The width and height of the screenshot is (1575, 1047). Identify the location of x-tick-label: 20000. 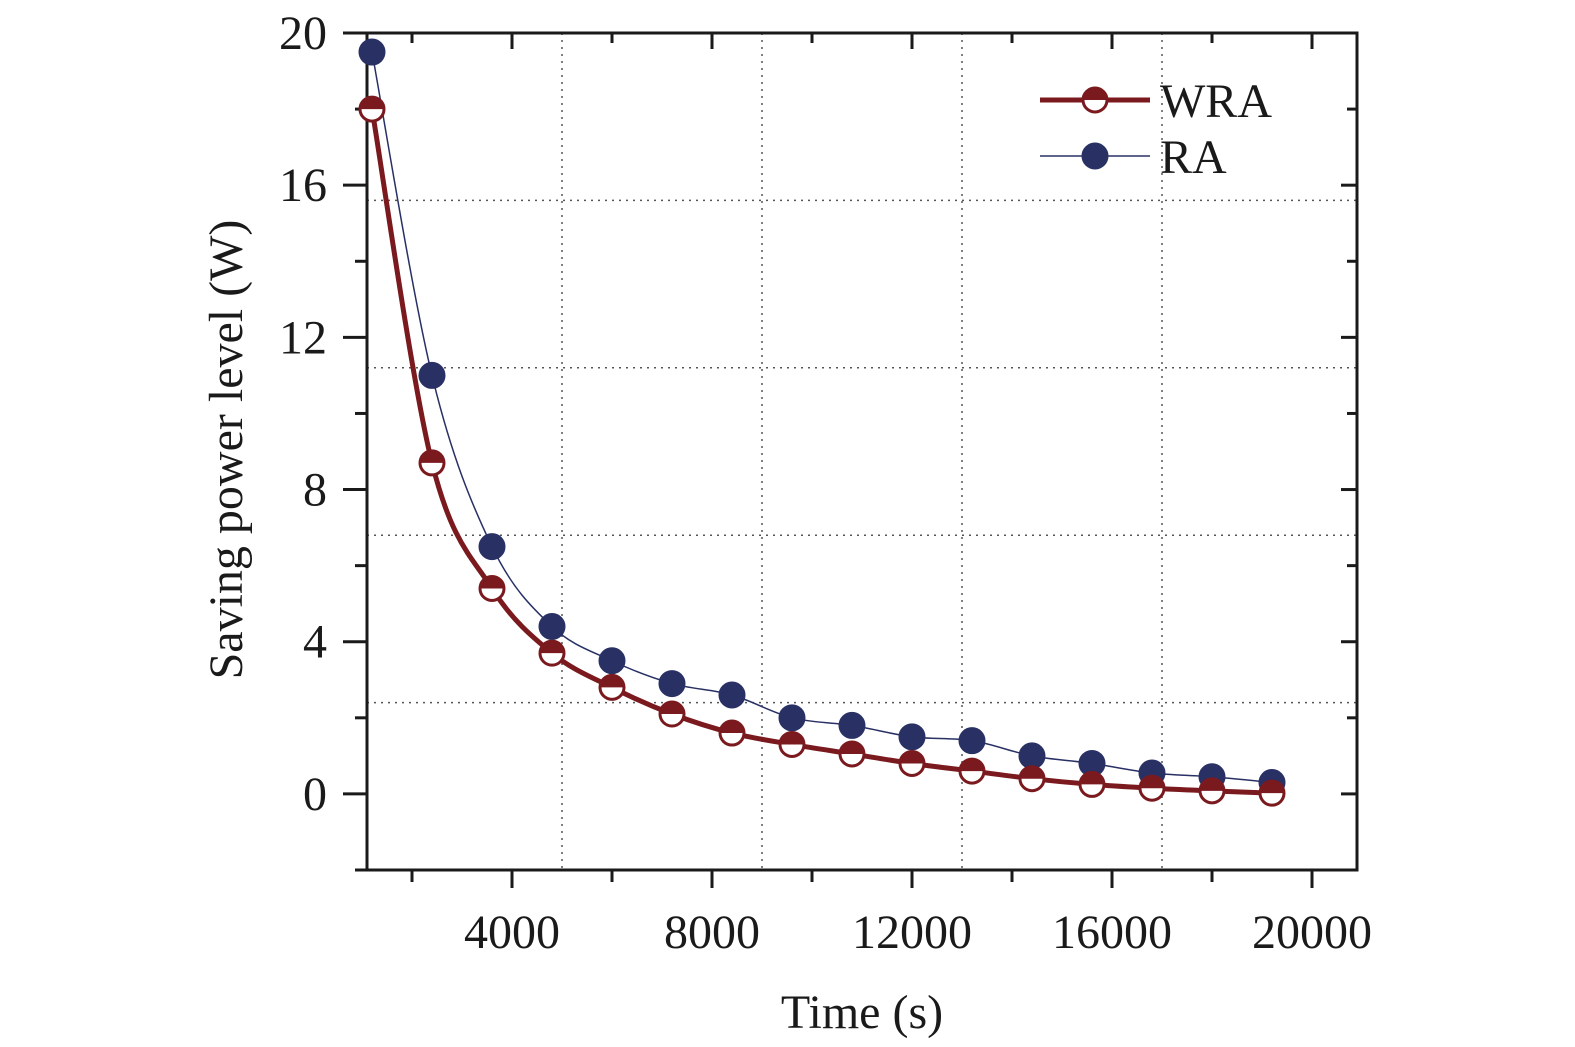
(1312, 932).